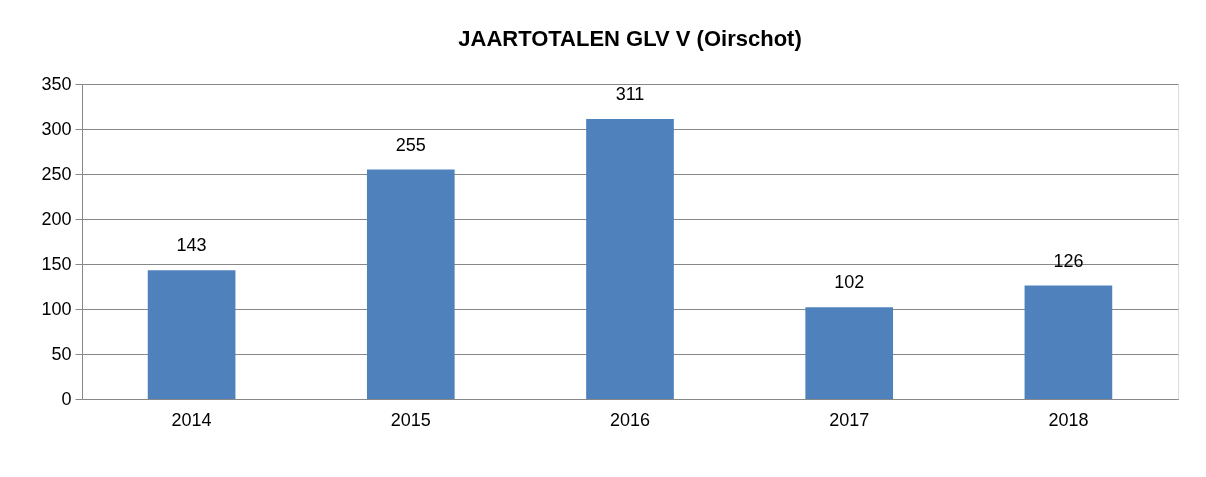 Image resolution: width=1206 pixels, height=477 pixels. Describe the element at coordinates (630, 419) in the screenshot. I see `x-tick-label: 2016` at that location.